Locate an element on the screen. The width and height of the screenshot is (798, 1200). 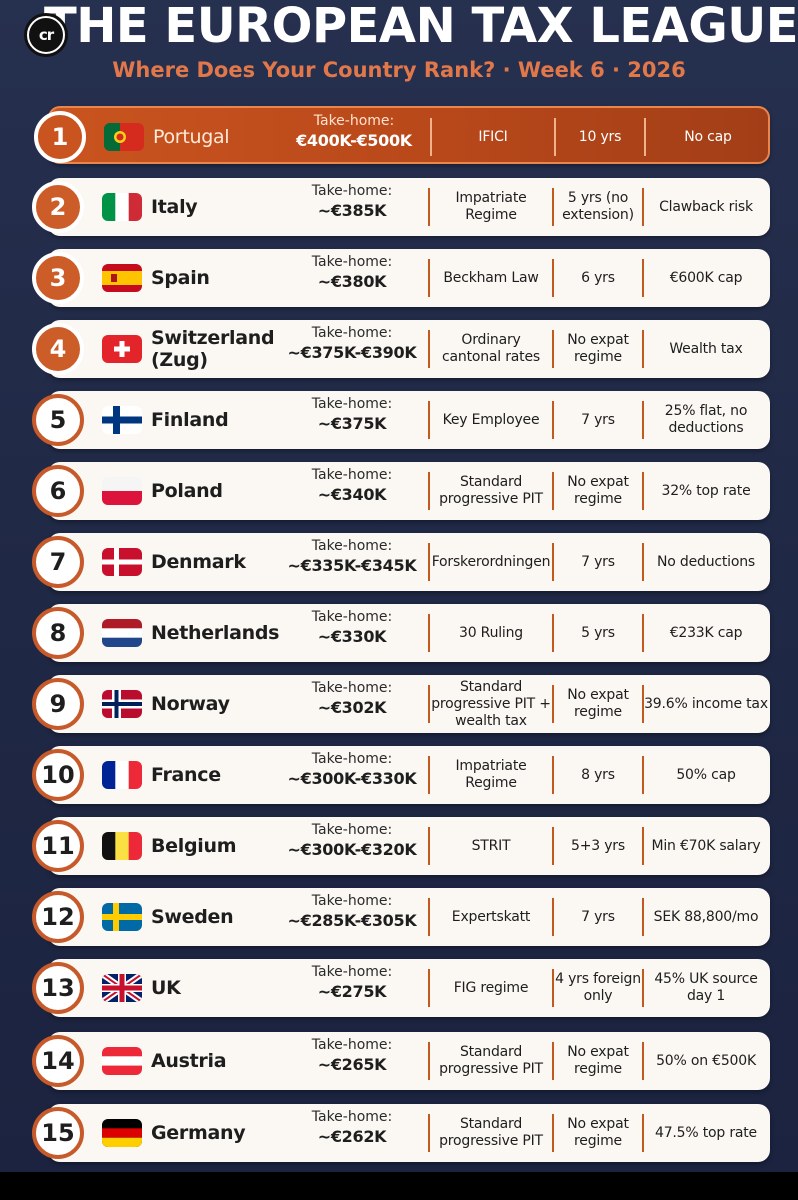
take-home-value: ~€380K is located at coordinates (352, 281).